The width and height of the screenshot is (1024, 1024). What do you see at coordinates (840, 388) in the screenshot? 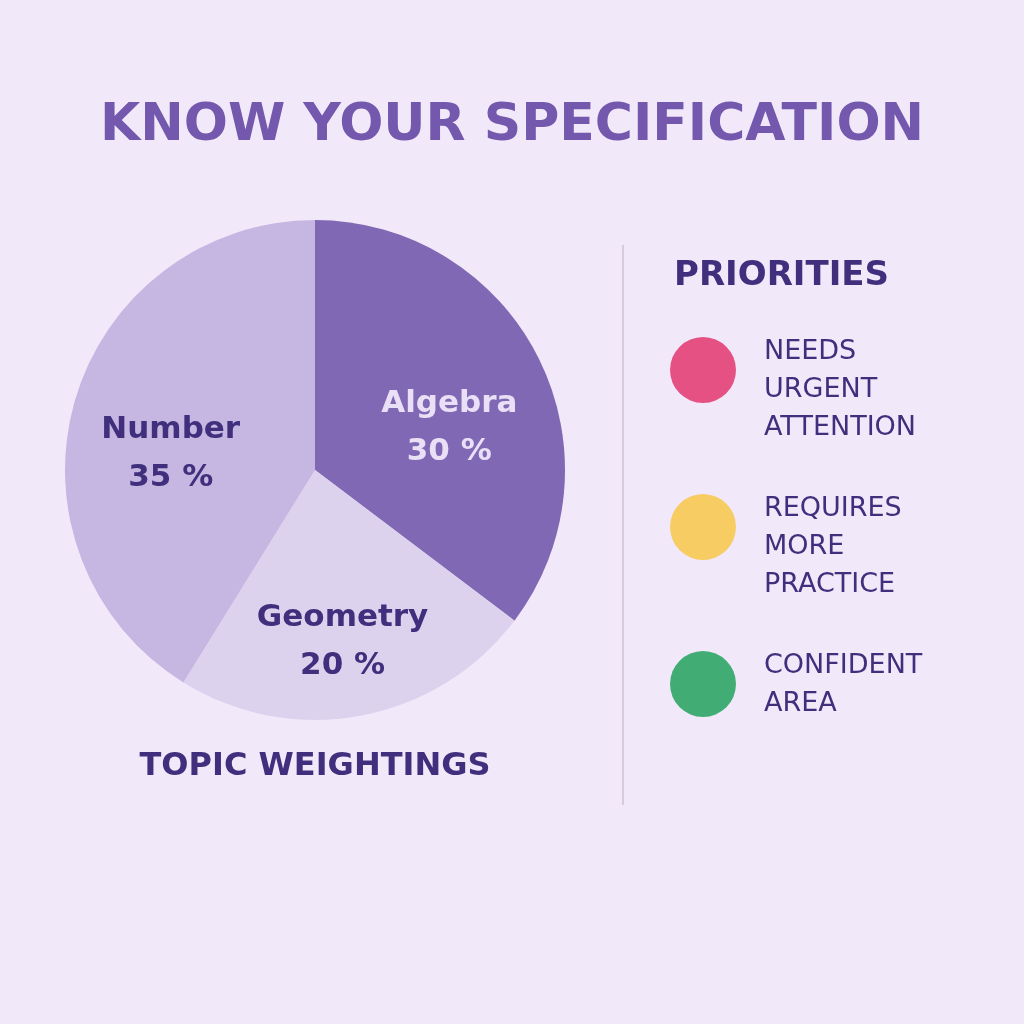
I see `text: NEEDS URGENT ATTENTION` at bounding box center [840, 388].